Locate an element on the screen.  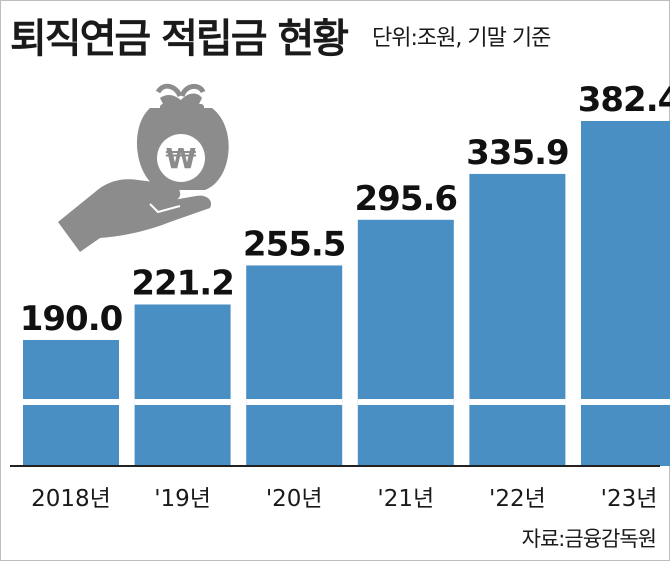
x-tick-label-4: '22년 is located at coordinates (517, 499).